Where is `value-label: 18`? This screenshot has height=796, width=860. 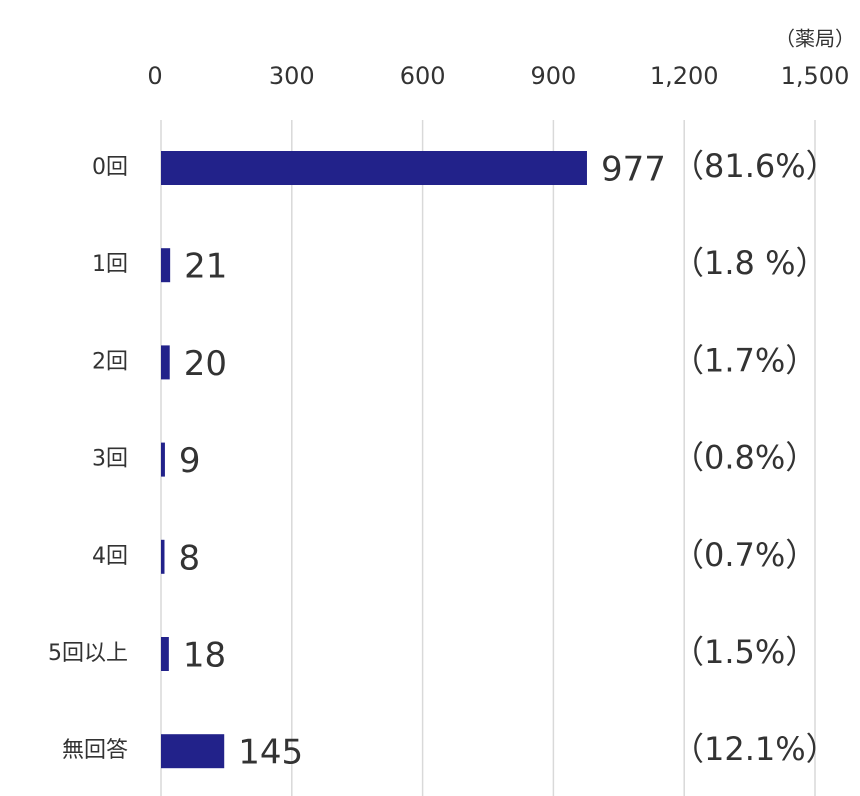 value-label: 18 is located at coordinates (204, 656).